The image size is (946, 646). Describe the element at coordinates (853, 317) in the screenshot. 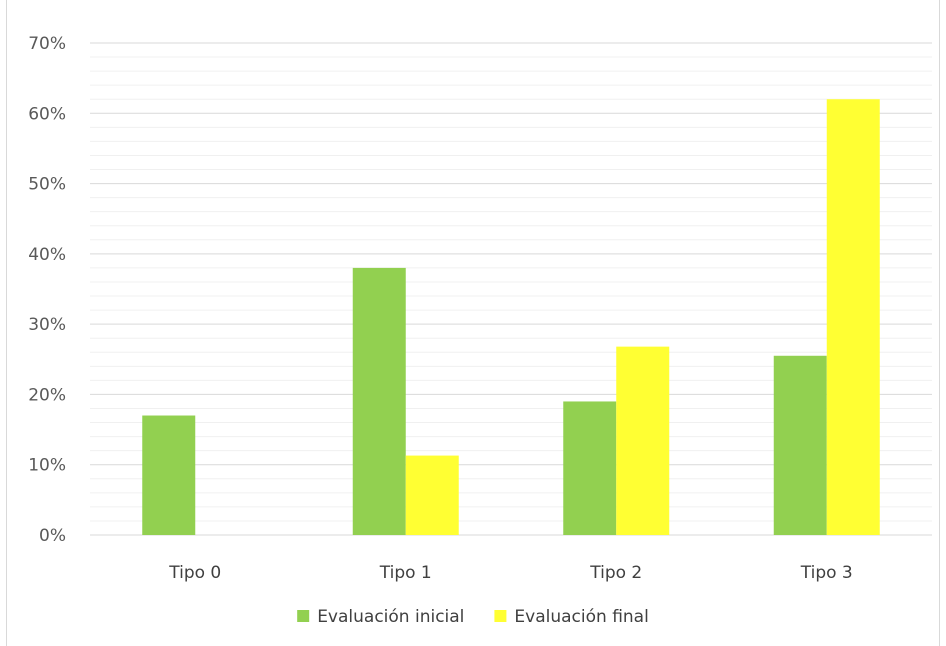

I see `bar-evaluación-final-3` at that location.